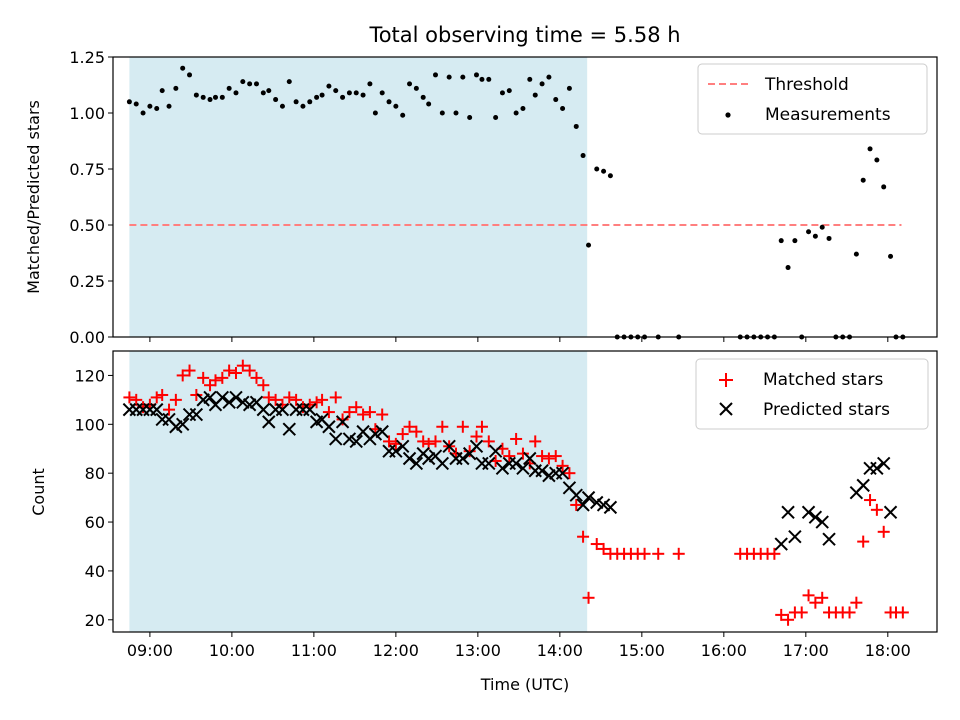 The image size is (960, 720). Describe the element at coordinates (478, 650) in the screenshot. I see `bottom-xtick-label: 13:00` at that location.